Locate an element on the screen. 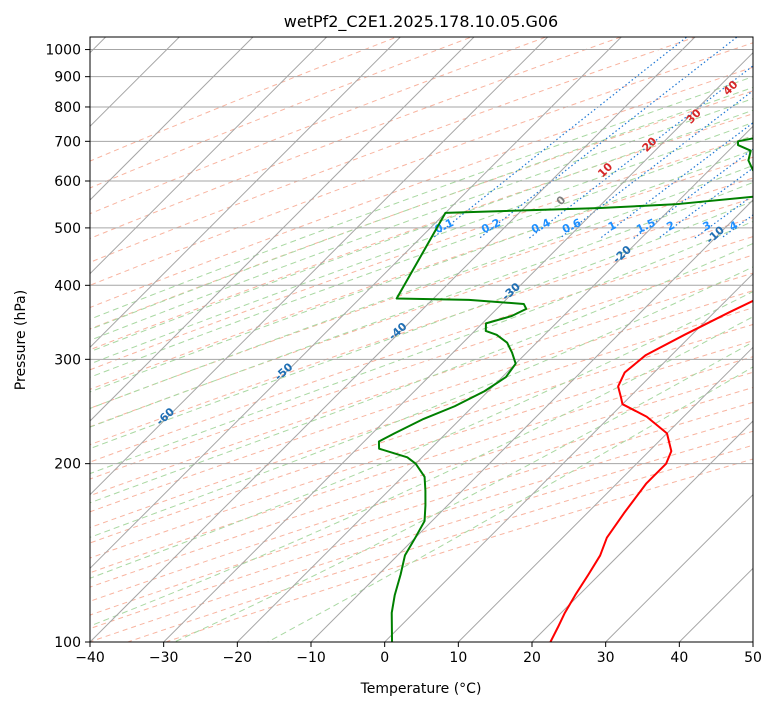 This screenshot has height=708, width=775. y-tick-label: 500 is located at coordinates (67, 229).